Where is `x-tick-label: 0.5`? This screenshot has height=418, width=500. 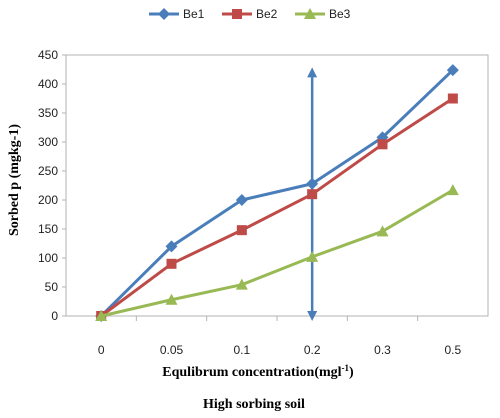 x-tick-label: 0.5 is located at coordinates (452, 350).